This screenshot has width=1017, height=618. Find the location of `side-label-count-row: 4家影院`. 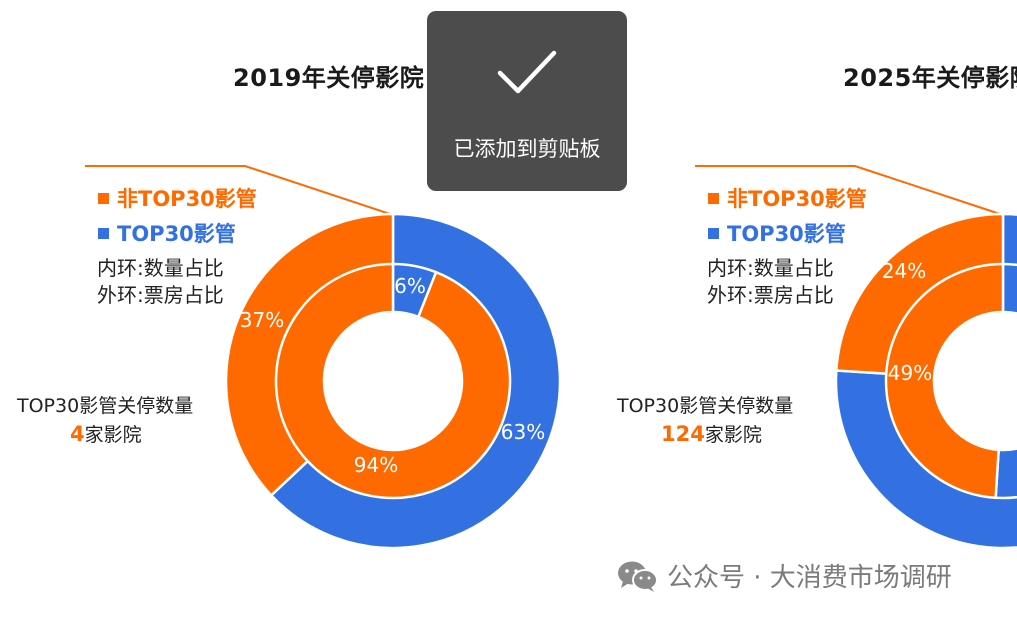

side-label-count-row: 4家影院 is located at coordinates (105, 434).